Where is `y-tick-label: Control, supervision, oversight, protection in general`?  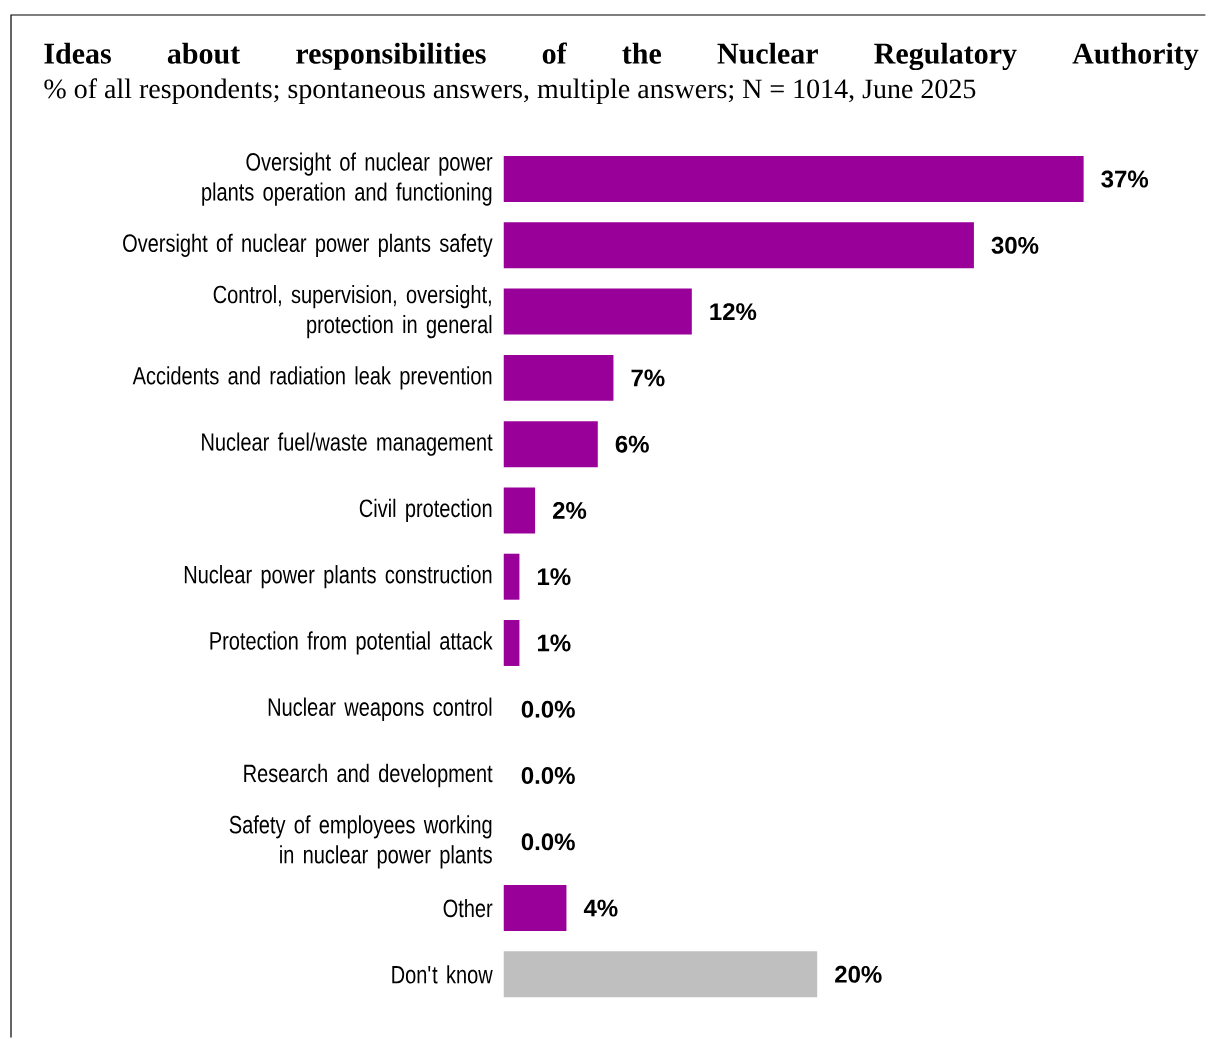
y-tick-label: Control, supervision, oversight, protection in general is located at coordinates (352, 311).